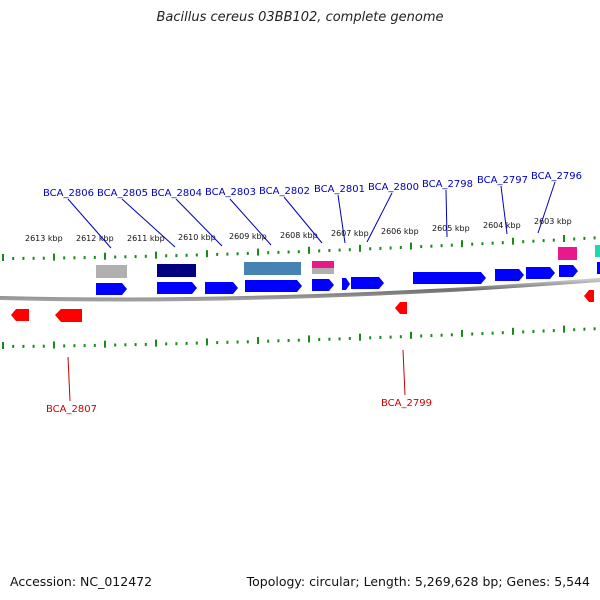  I want to click on gene-label: BCA_2805, so click(122, 193).